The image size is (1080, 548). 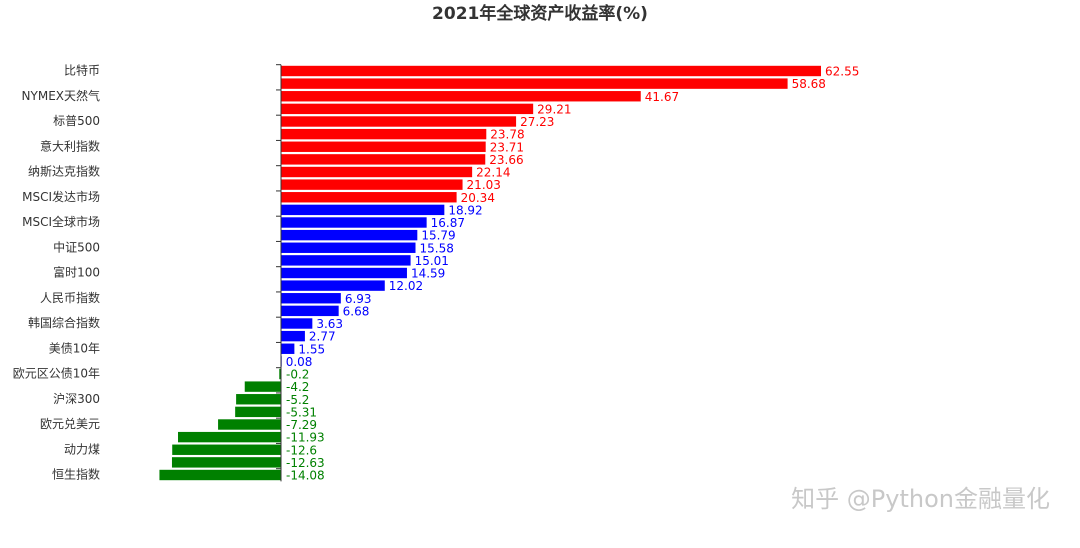 What do you see at coordinates (842, 72) in the screenshot?
I see `value-label: 62.55` at bounding box center [842, 72].